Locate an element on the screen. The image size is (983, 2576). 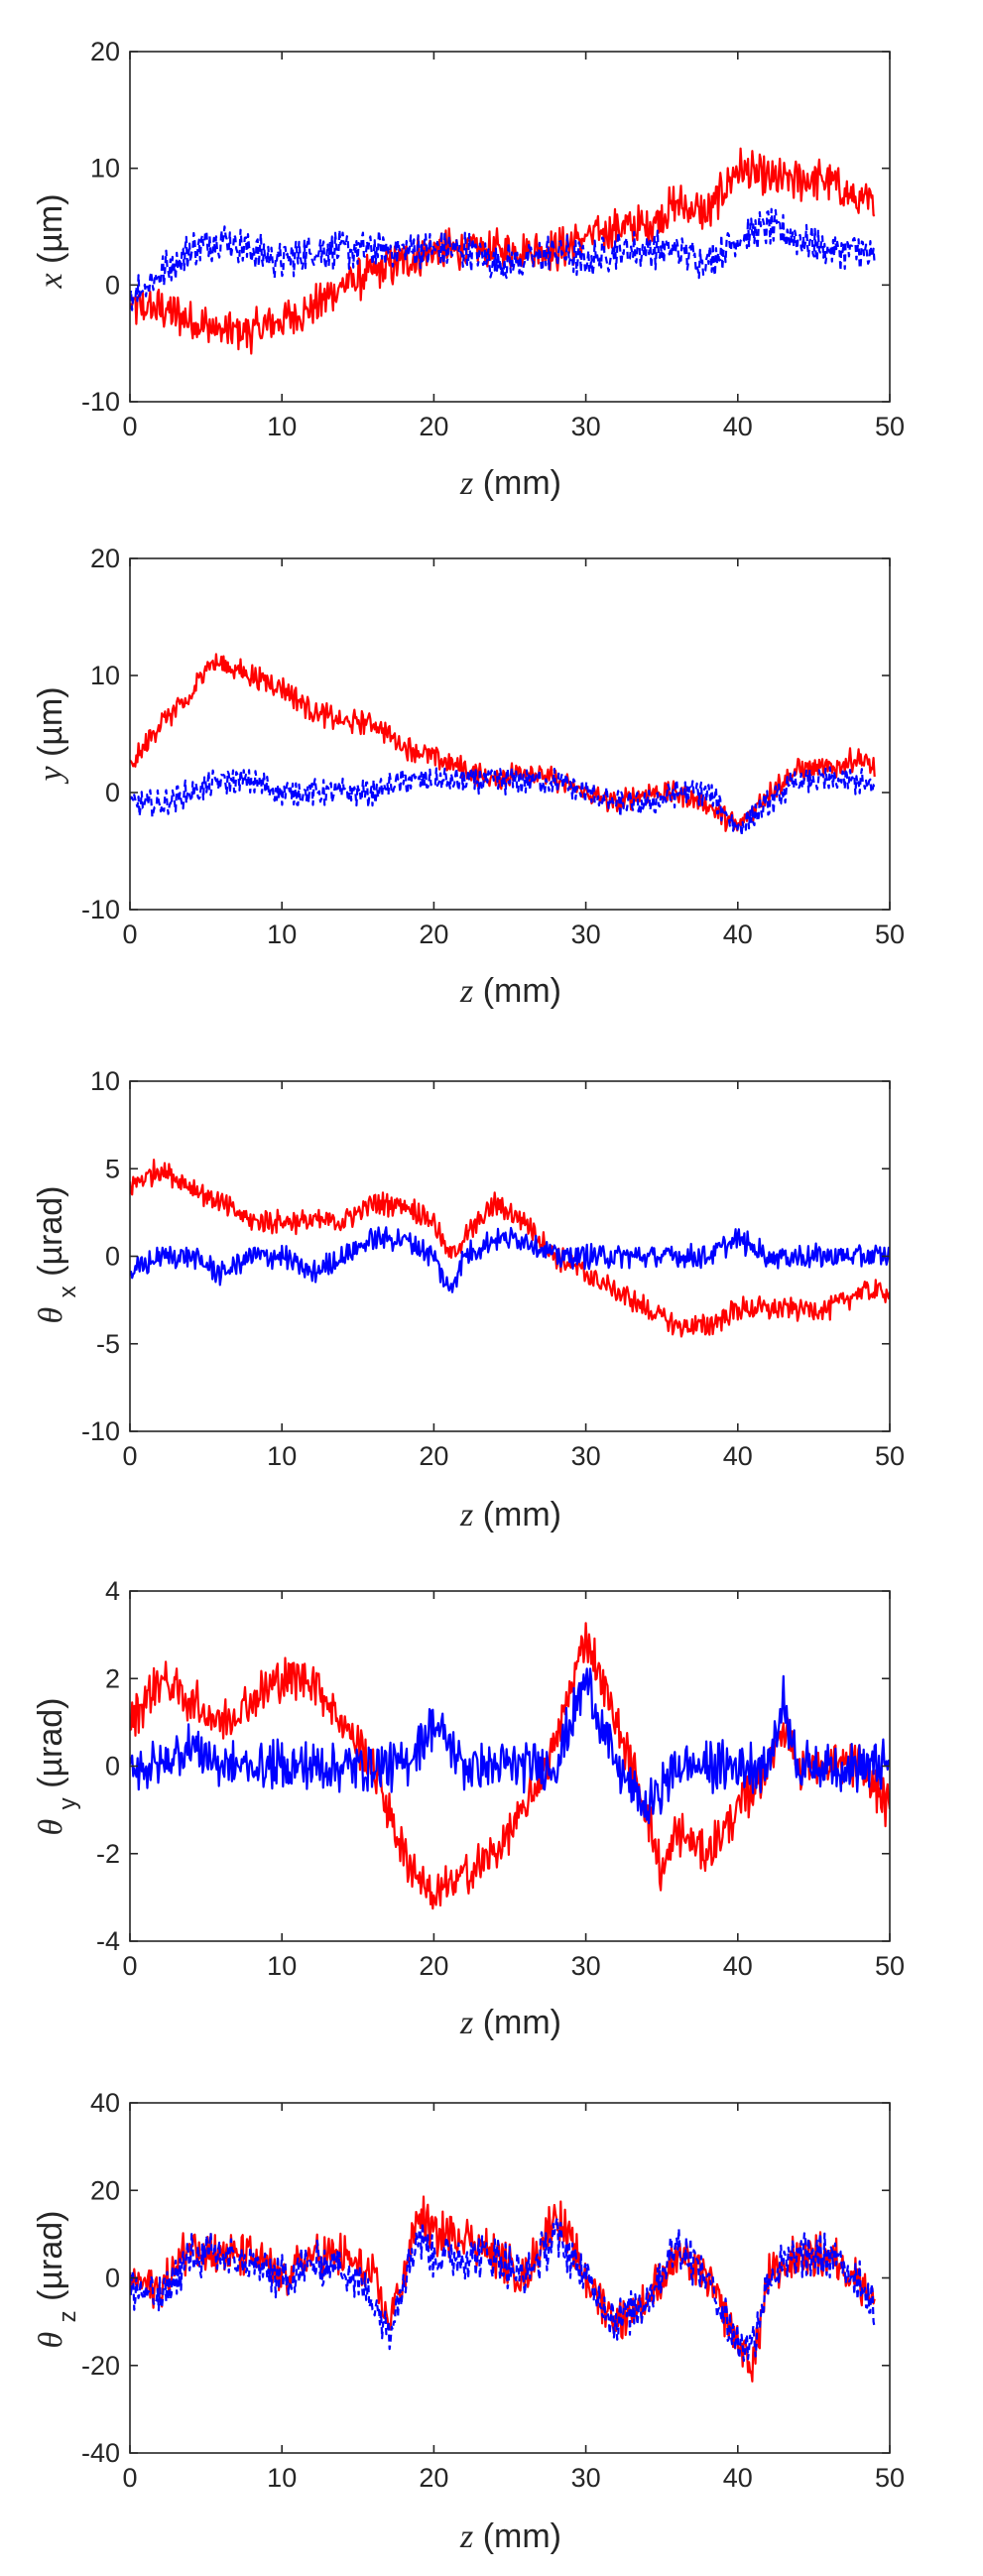
panel-y-xtick-labels: 0 10 20 30 40 50 is located at coordinates (513, 934).